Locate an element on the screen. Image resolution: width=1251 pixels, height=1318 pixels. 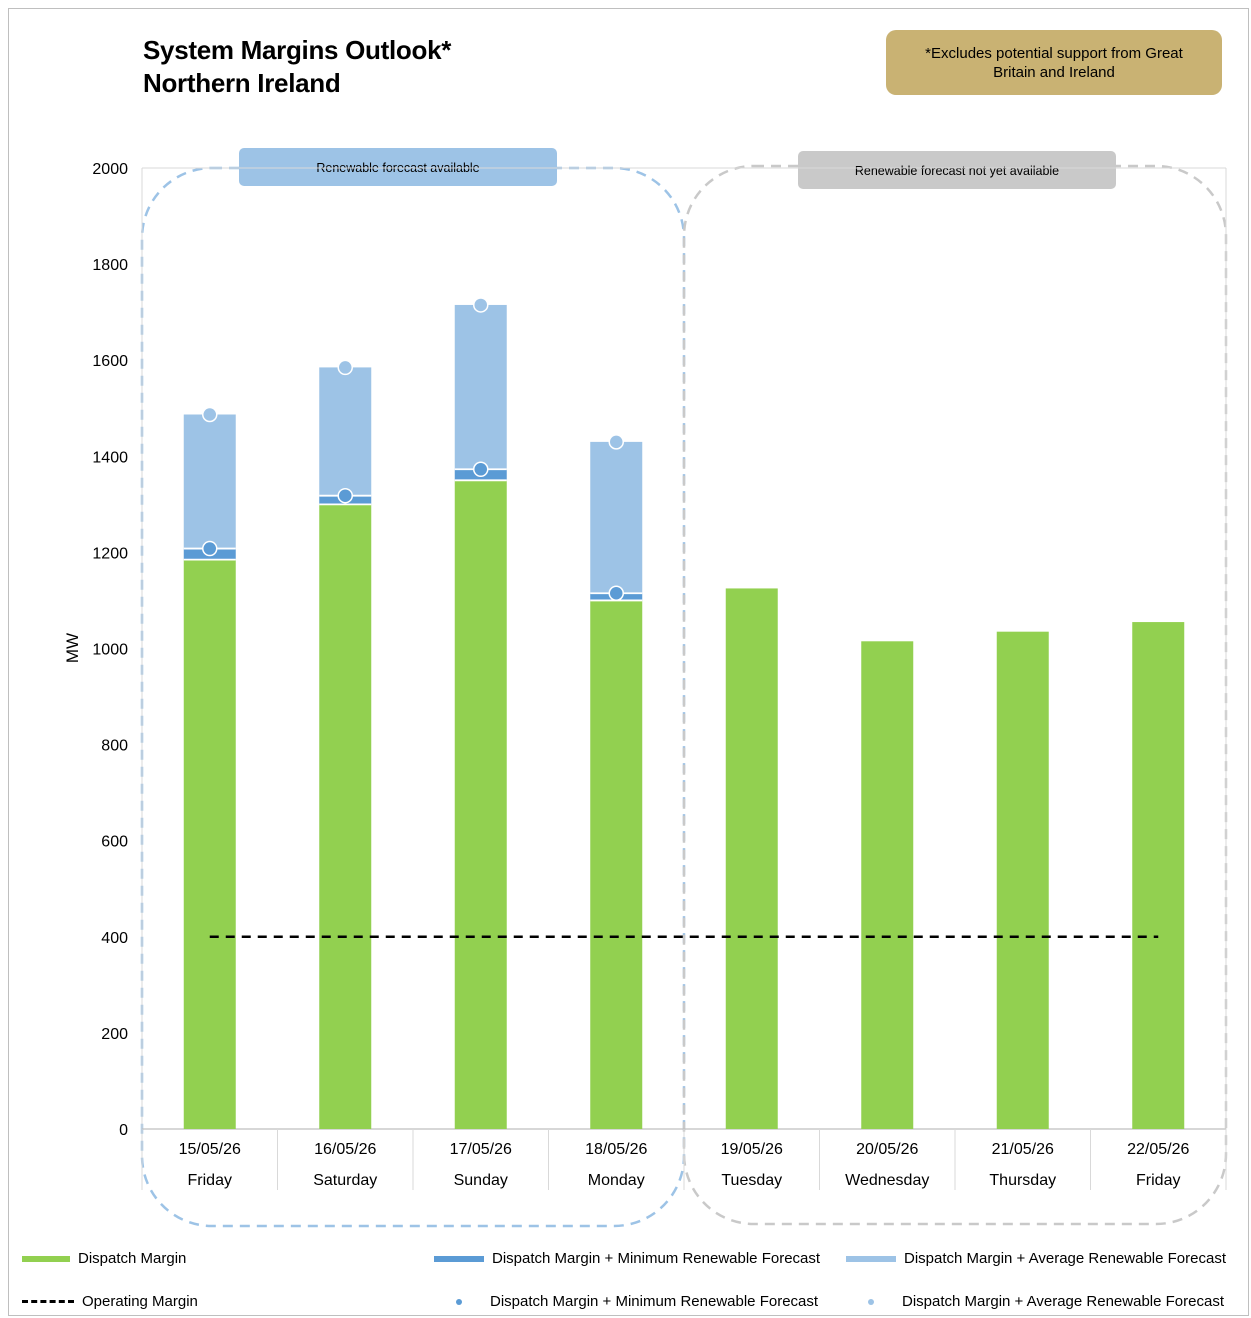
y-tick-label: 1600 is located at coordinates (110, 361).